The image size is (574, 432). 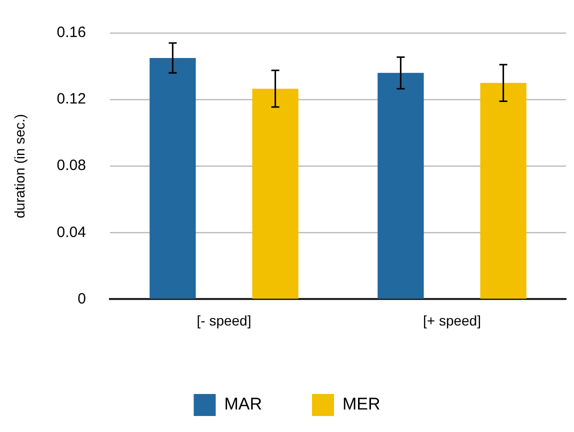 What do you see at coordinates (224, 320) in the screenshot?
I see `x-tick-label: [- speed]` at bounding box center [224, 320].